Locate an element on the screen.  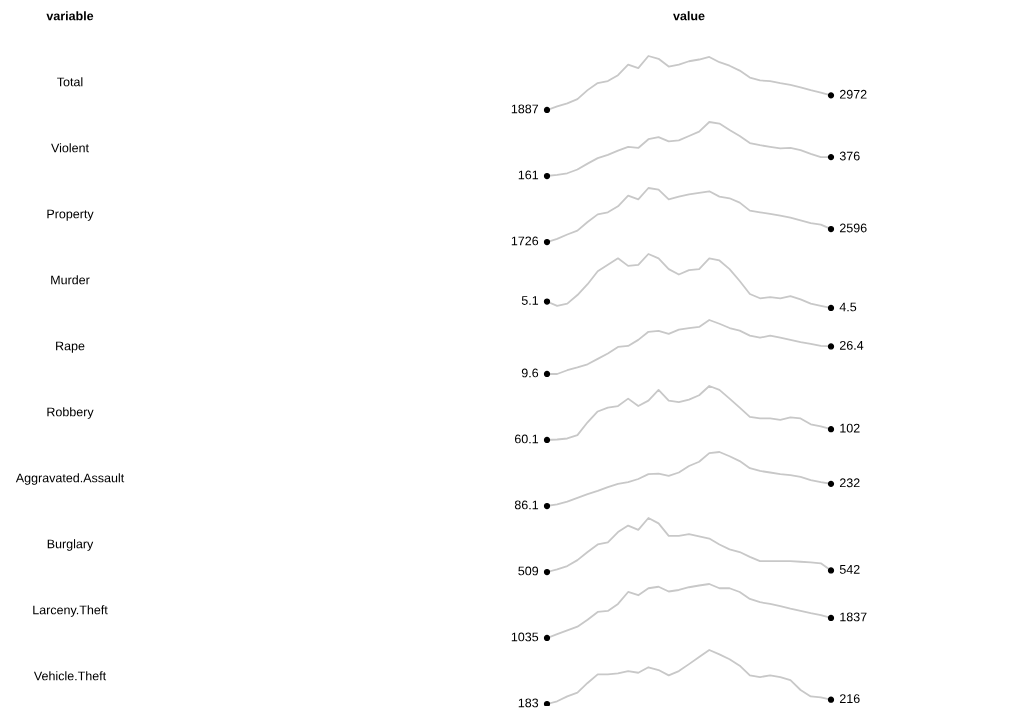
y-axis-title: Property is located at coordinates (70, 215).